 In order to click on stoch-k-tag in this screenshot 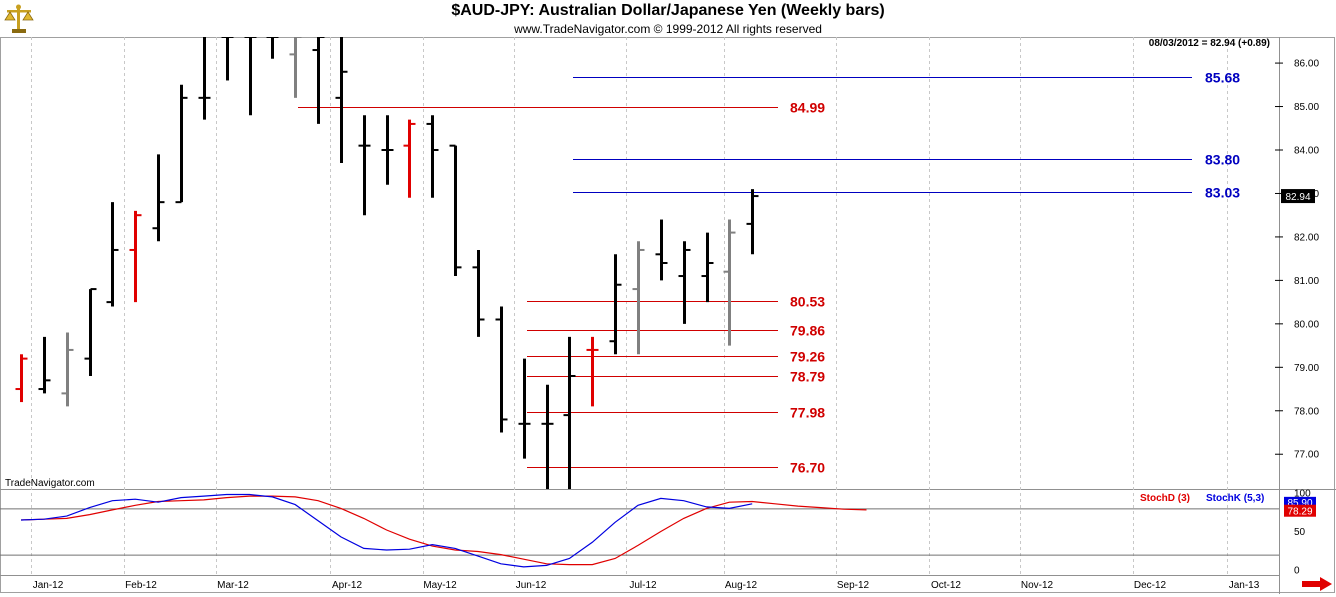, I will do `click(1300, 502)`.